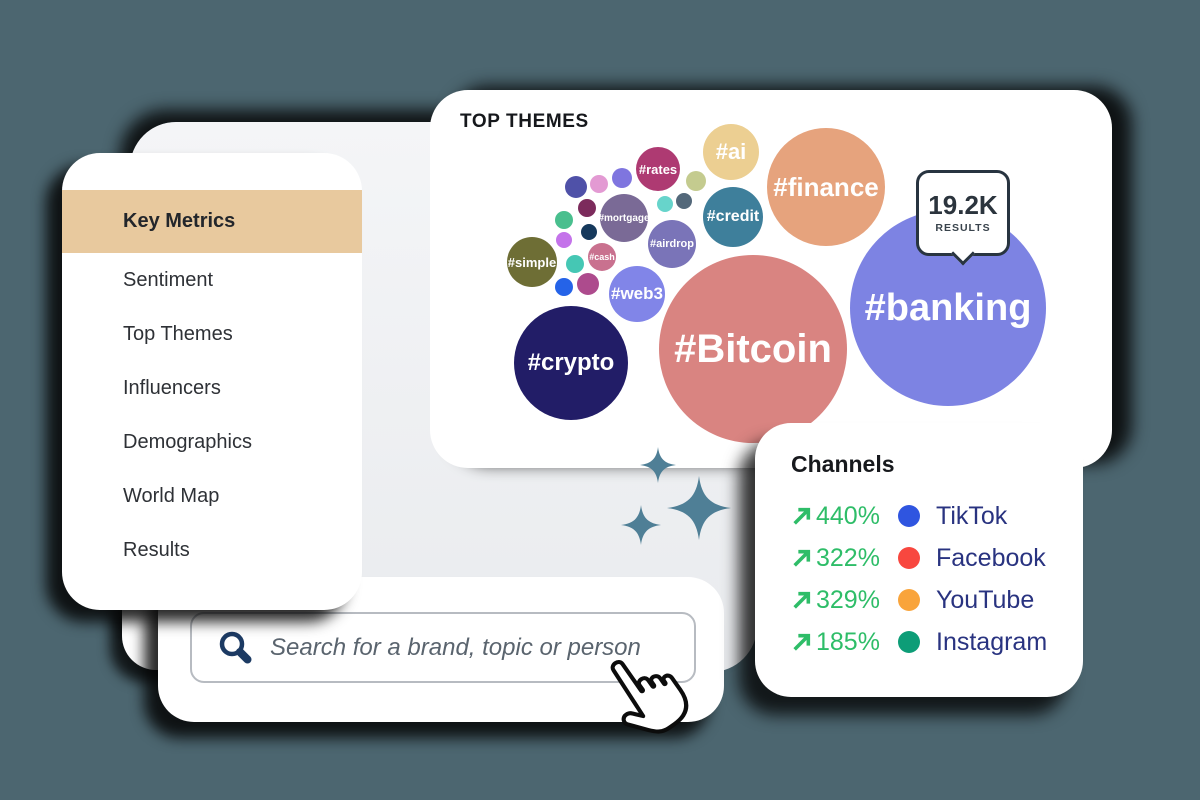  What do you see at coordinates (658, 169) in the screenshot?
I see `theme-bubble-rates: #rates` at bounding box center [658, 169].